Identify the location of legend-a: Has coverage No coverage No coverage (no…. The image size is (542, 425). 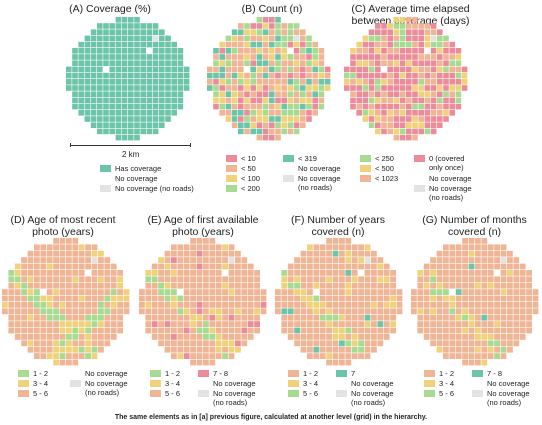
(147, 179).